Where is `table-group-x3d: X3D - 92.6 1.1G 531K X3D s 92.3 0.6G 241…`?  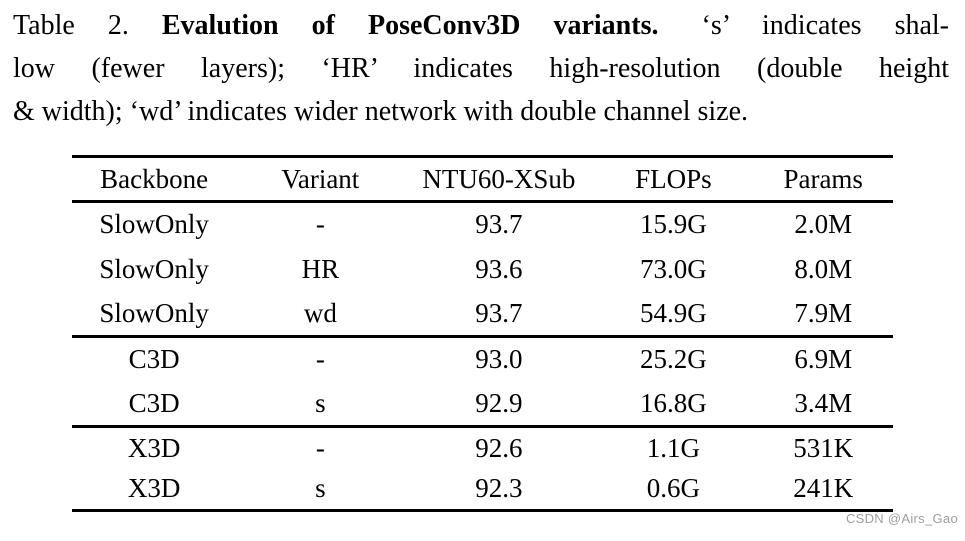
table-group-x3d: X3D - 92.6 1.1G 531K X3D s 92.3 0.6G 241… is located at coordinates (482, 469).